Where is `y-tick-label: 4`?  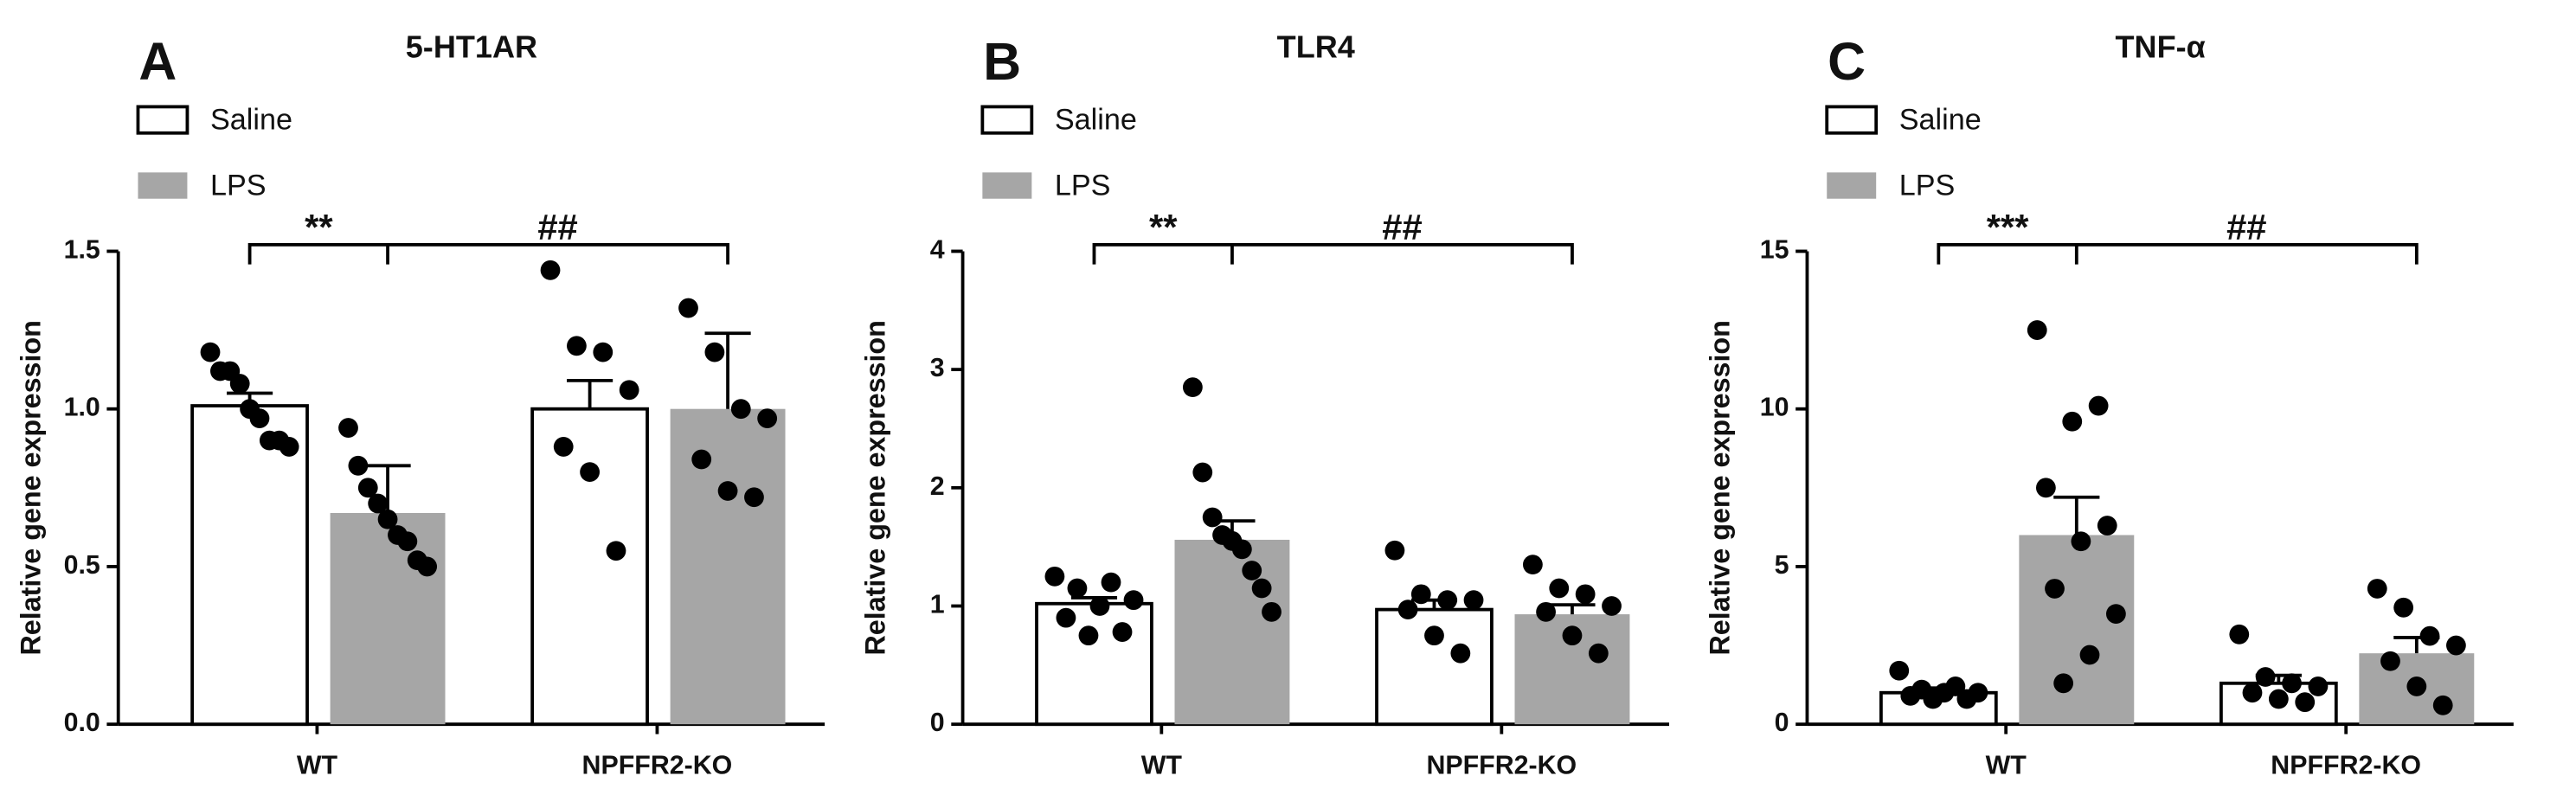
y-tick-label: 4 is located at coordinates (938, 249).